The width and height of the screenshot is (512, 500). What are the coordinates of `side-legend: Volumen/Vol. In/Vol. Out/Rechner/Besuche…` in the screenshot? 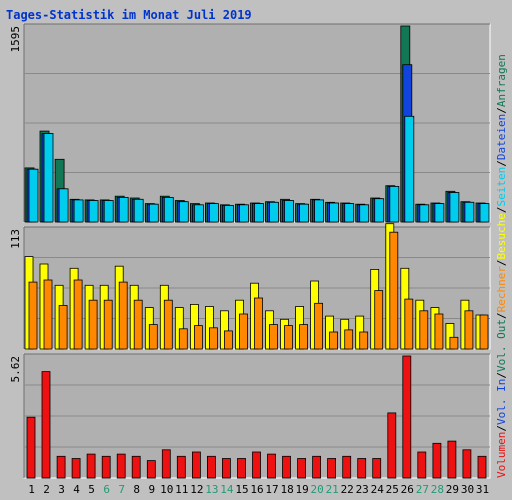 It's located at (501, 266).